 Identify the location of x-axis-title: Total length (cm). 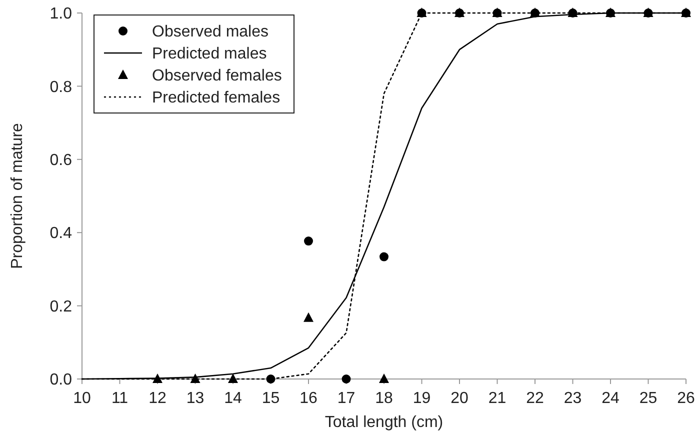
(384, 422).